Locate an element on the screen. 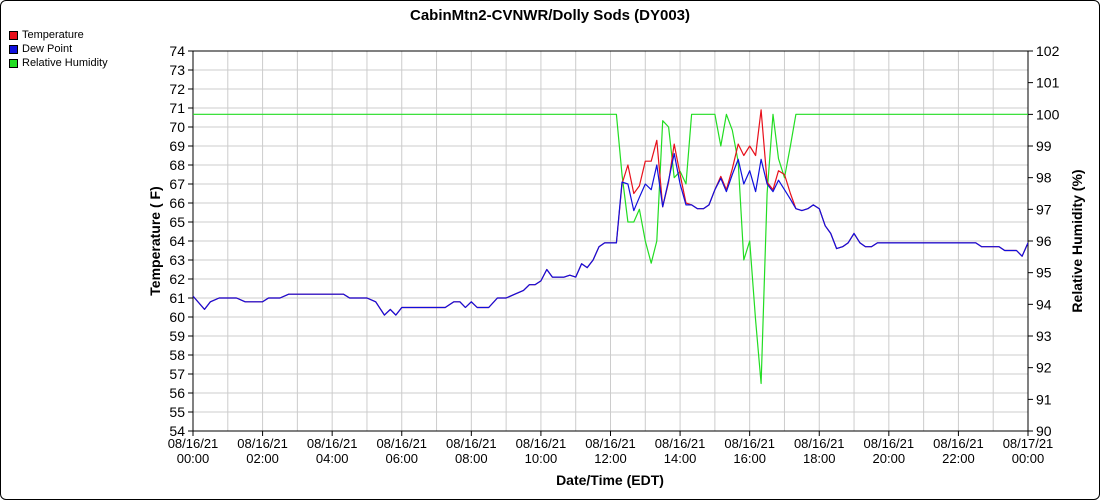  legend-item-temperature: Temperature is located at coordinates (58, 35).